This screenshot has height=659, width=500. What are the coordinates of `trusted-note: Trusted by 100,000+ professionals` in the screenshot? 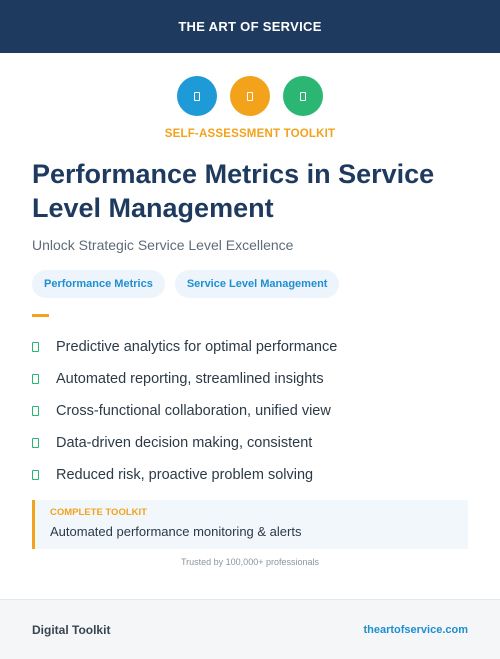 It's located at (249, 562).